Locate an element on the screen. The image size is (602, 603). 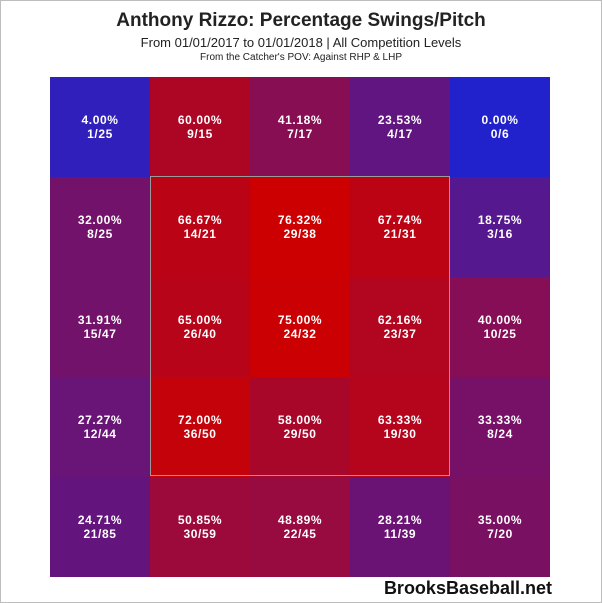
cell-percentage: 41.18% is located at coordinates (300, 120).